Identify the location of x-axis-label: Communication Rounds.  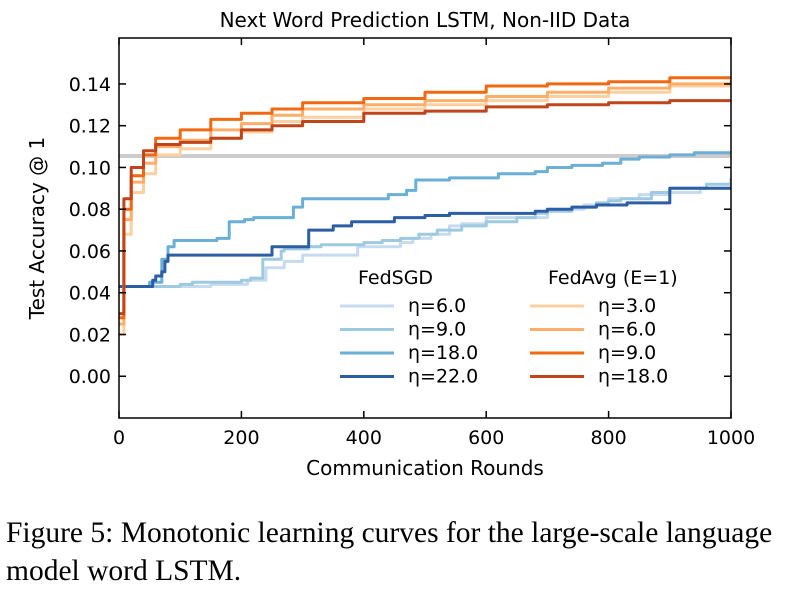
(425, 468).